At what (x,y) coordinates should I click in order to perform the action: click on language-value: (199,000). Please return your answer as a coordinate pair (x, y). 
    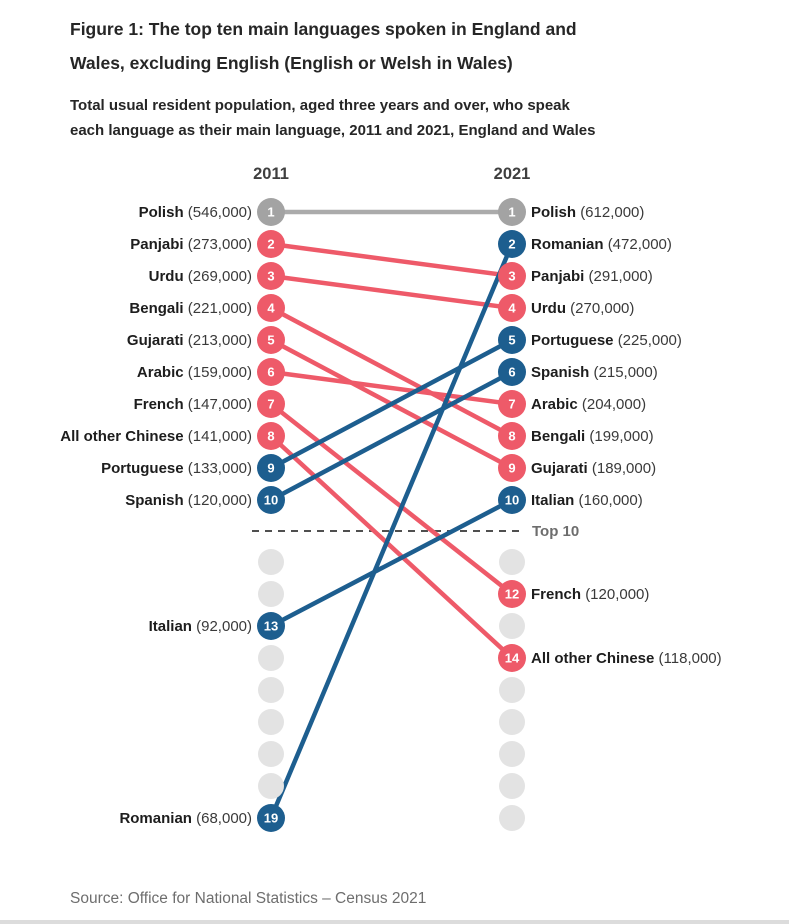
    Looking at the image, I should click on (621, 436).